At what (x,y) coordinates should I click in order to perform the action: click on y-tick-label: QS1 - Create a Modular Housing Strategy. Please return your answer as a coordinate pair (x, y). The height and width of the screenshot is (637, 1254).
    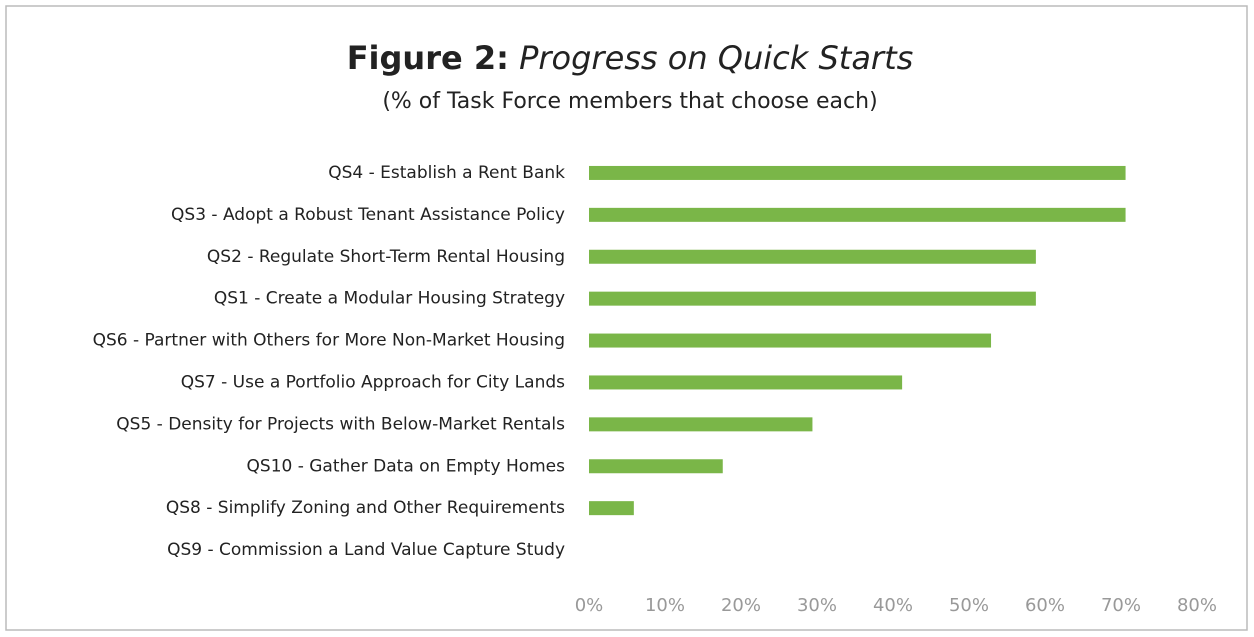
    Looking at the image, I should click on (389, 299).